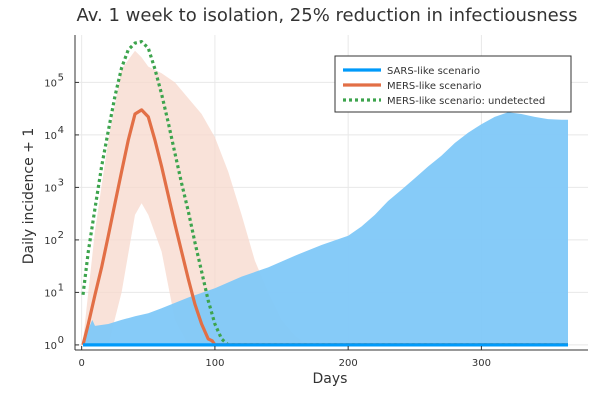  I want to click on y-tick-exp-1: 1, so click(61, 287).